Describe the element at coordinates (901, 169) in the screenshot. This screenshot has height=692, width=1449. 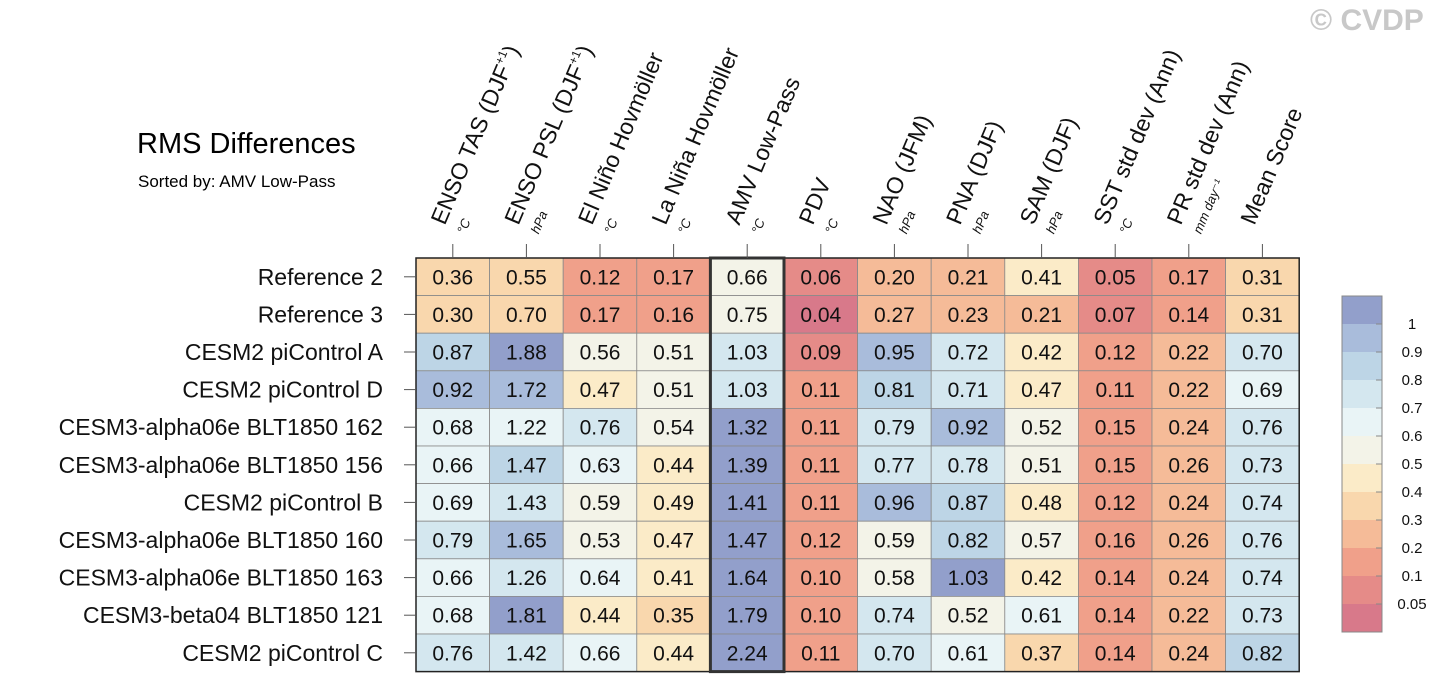
I see `column-label: NAO (JFM)` at that location.